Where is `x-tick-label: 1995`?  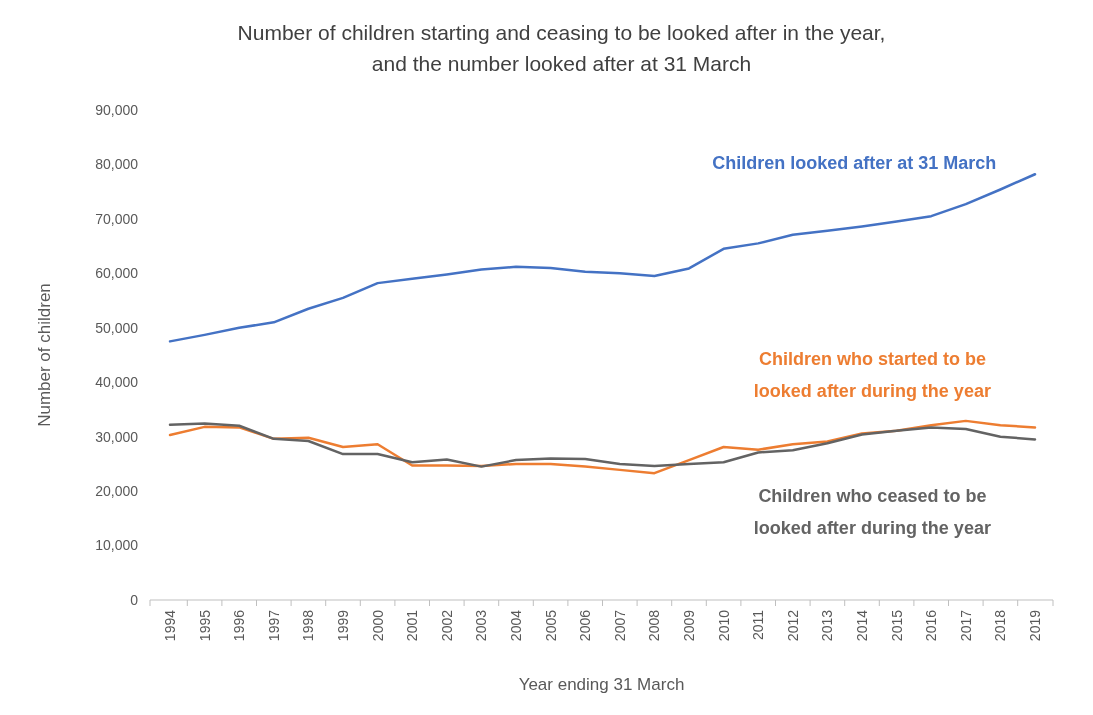
x-tick-label: 1995 is located at coordinates (204, 625).